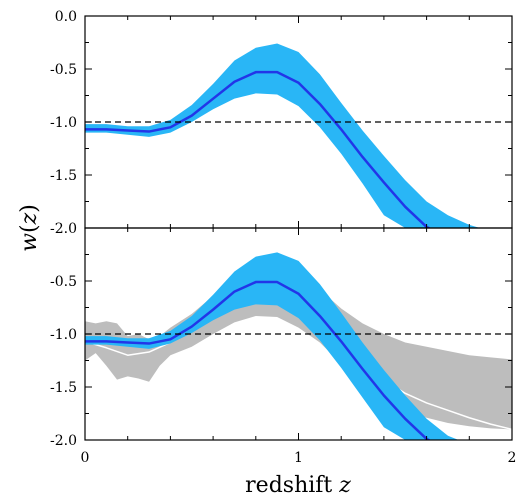  Describe the element at coordinates (512, 458) in the screenshot. I see `bottom-xtick-label: 2` at that location.